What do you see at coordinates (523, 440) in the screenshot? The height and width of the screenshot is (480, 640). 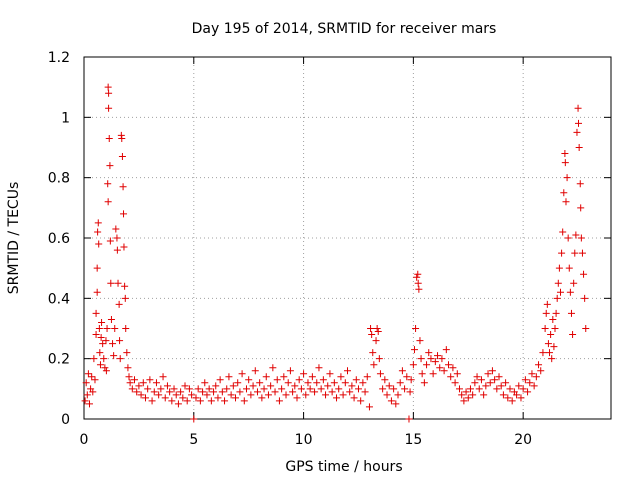 I see `x-tick-label: 20` at bounding box center [523, 440].